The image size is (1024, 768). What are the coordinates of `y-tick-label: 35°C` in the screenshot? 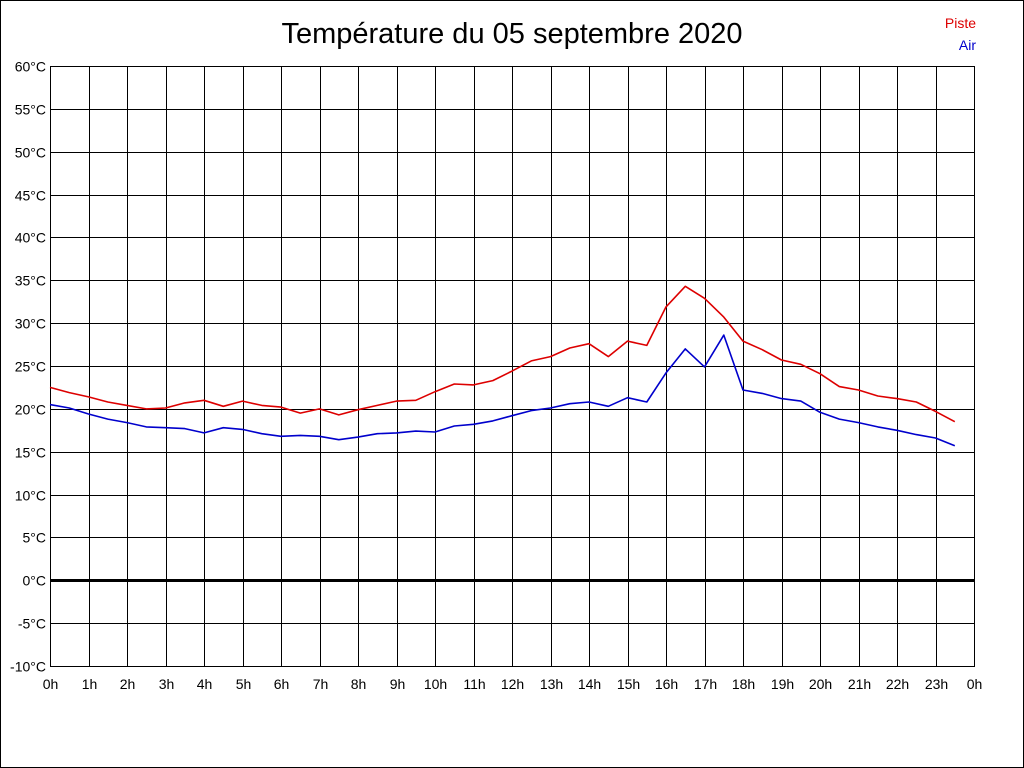 It's located at (30, 281).